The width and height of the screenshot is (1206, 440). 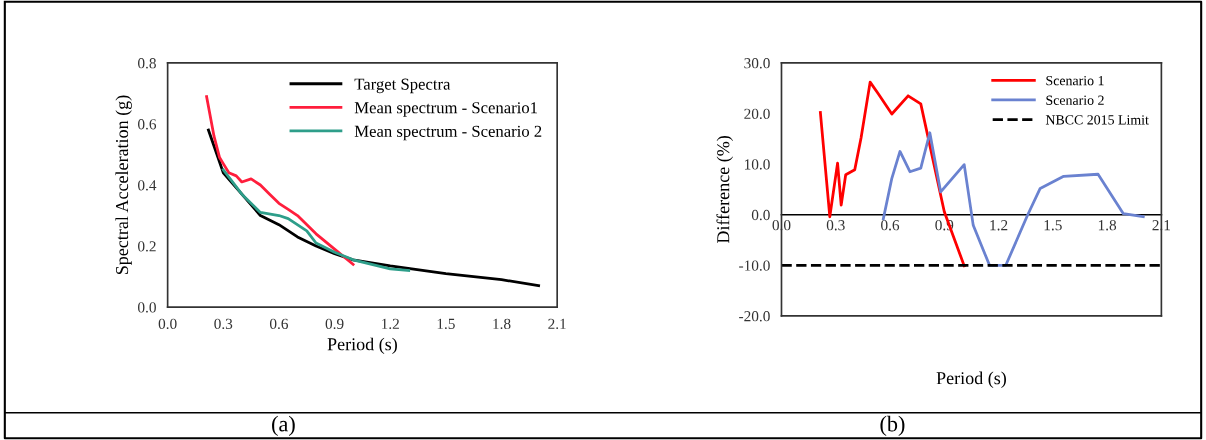 What do you see at coordinates (754, 265) in the screenshot?
I see `y-tick-label: -10.0` at bounding box center [754, 265].